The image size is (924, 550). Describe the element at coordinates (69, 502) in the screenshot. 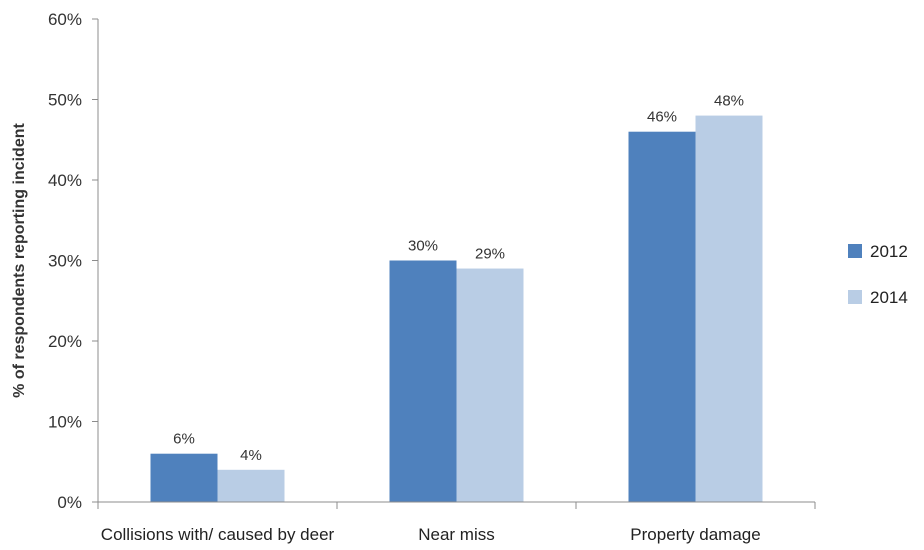

I see `y-tick-label: 0%` at that location.